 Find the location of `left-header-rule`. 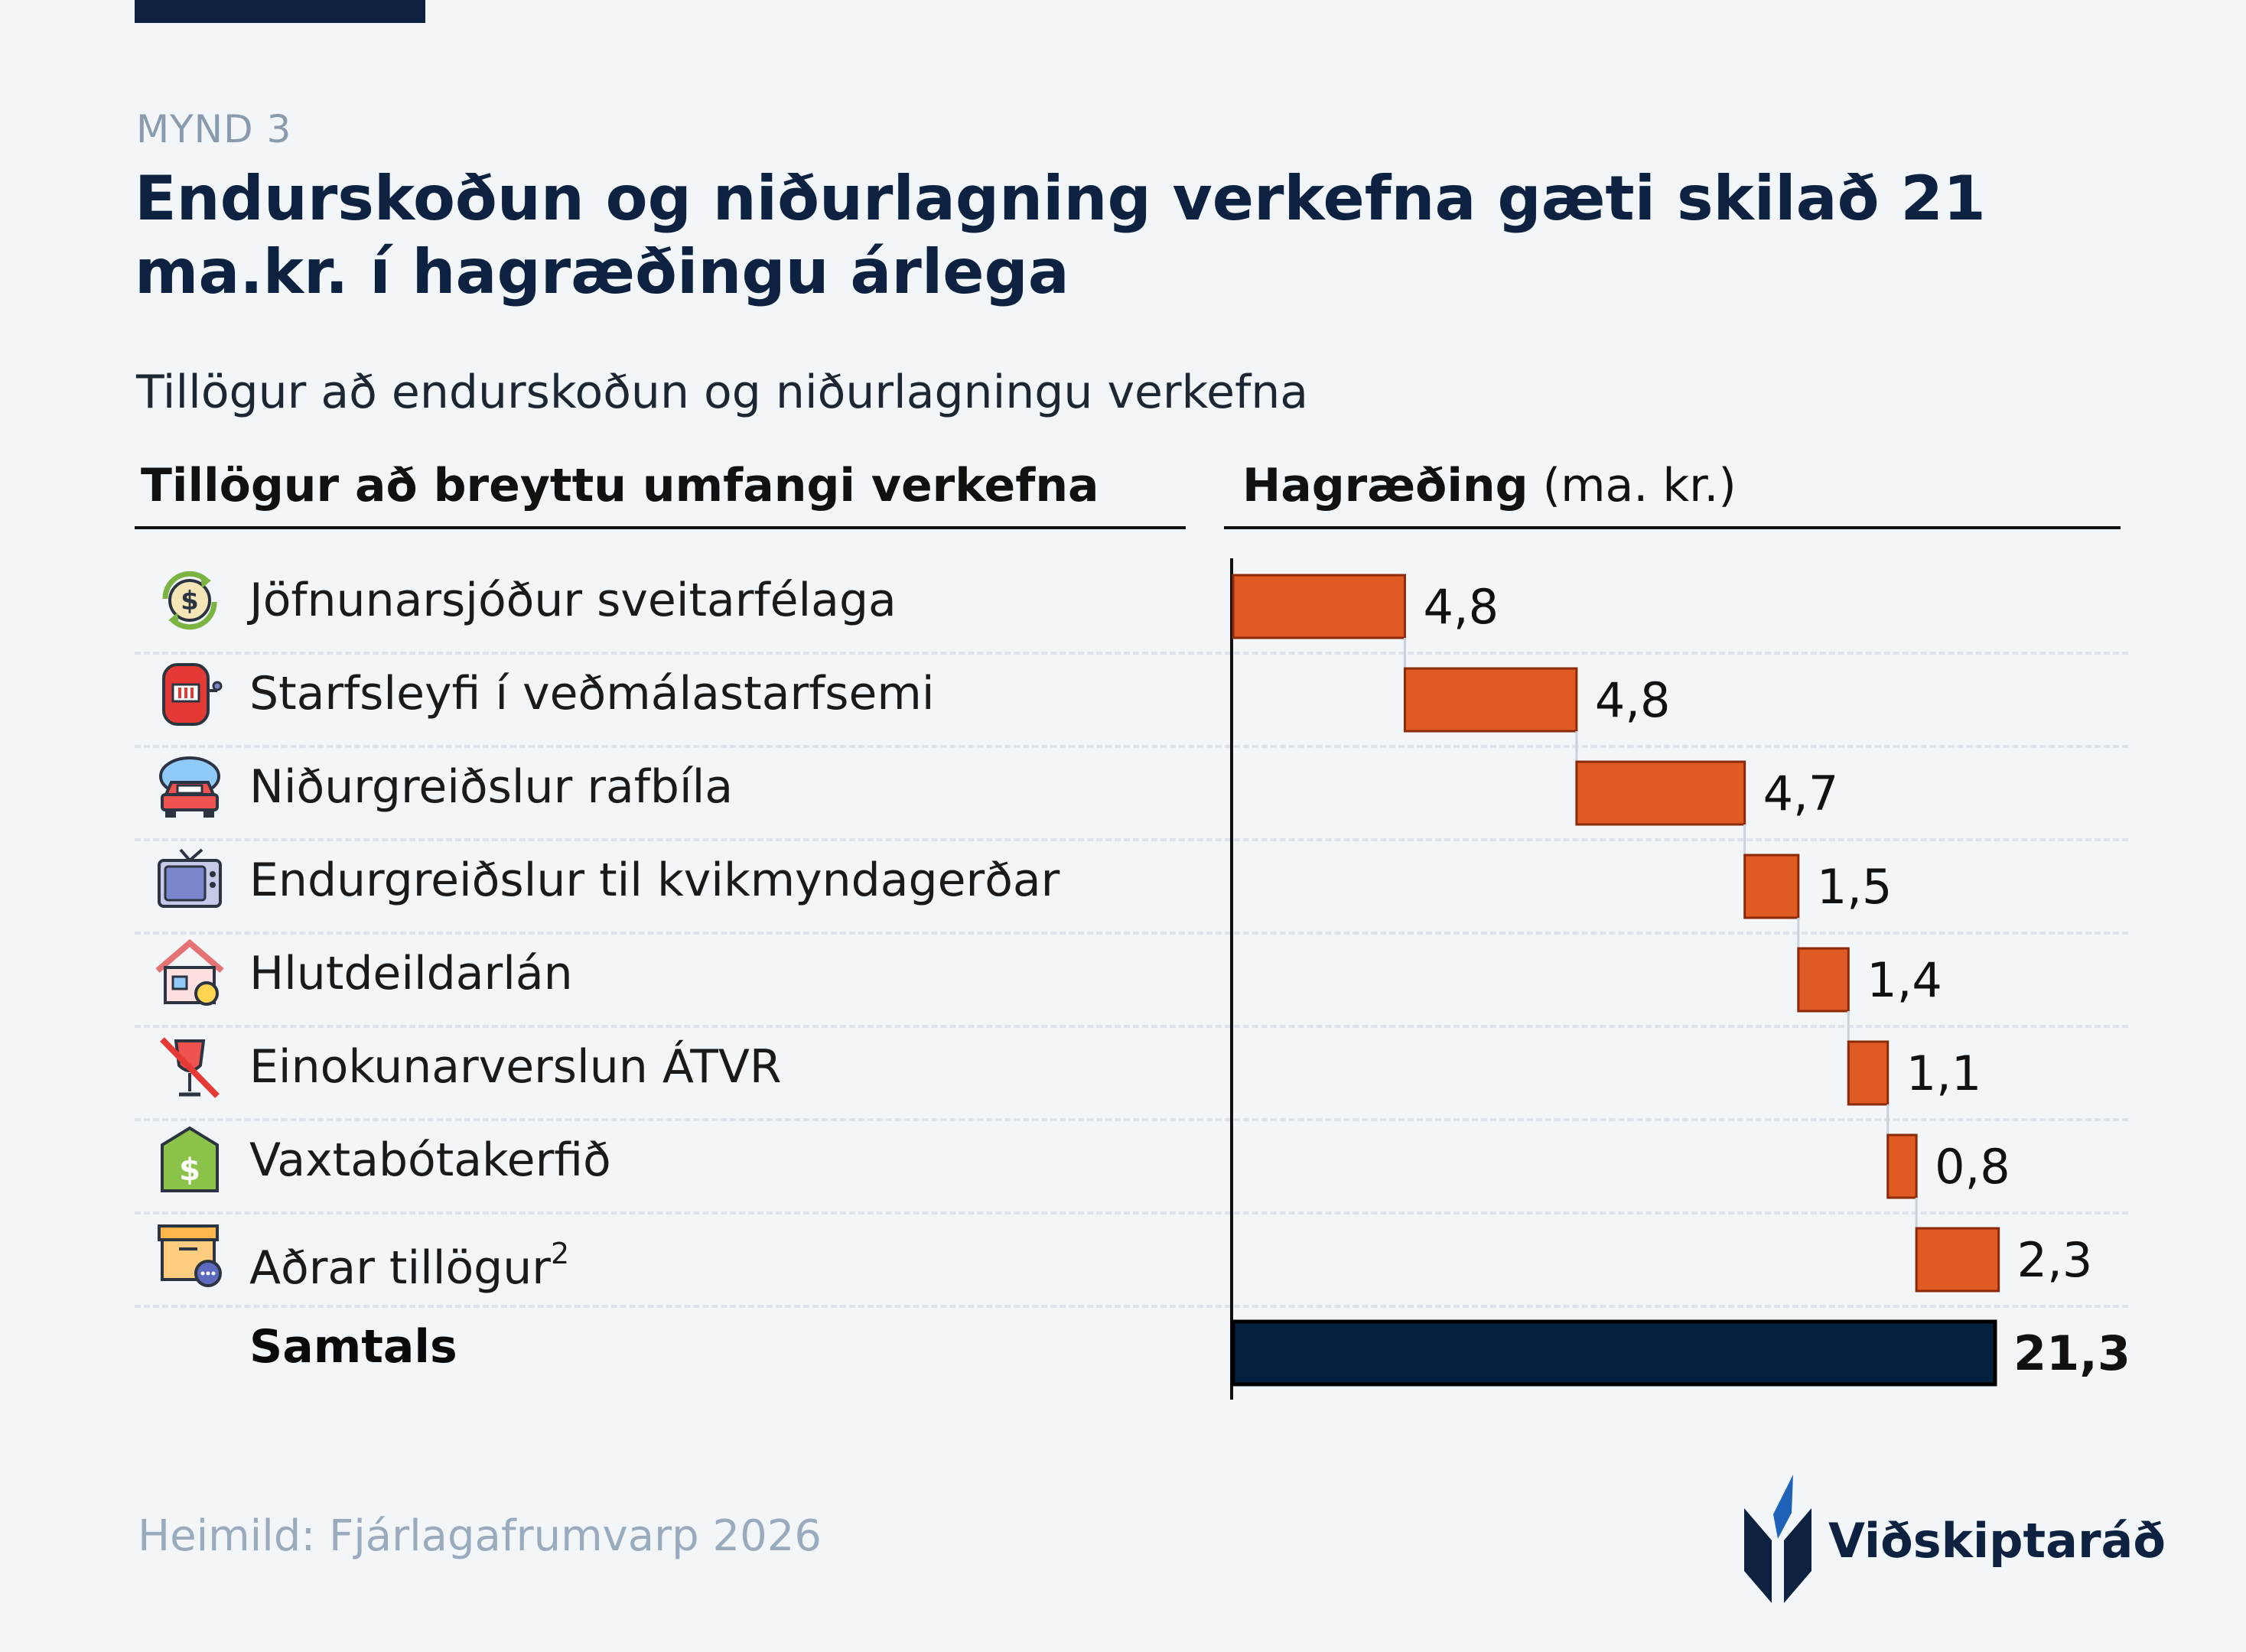

left-header-rule is located at coordinates (661, 528).